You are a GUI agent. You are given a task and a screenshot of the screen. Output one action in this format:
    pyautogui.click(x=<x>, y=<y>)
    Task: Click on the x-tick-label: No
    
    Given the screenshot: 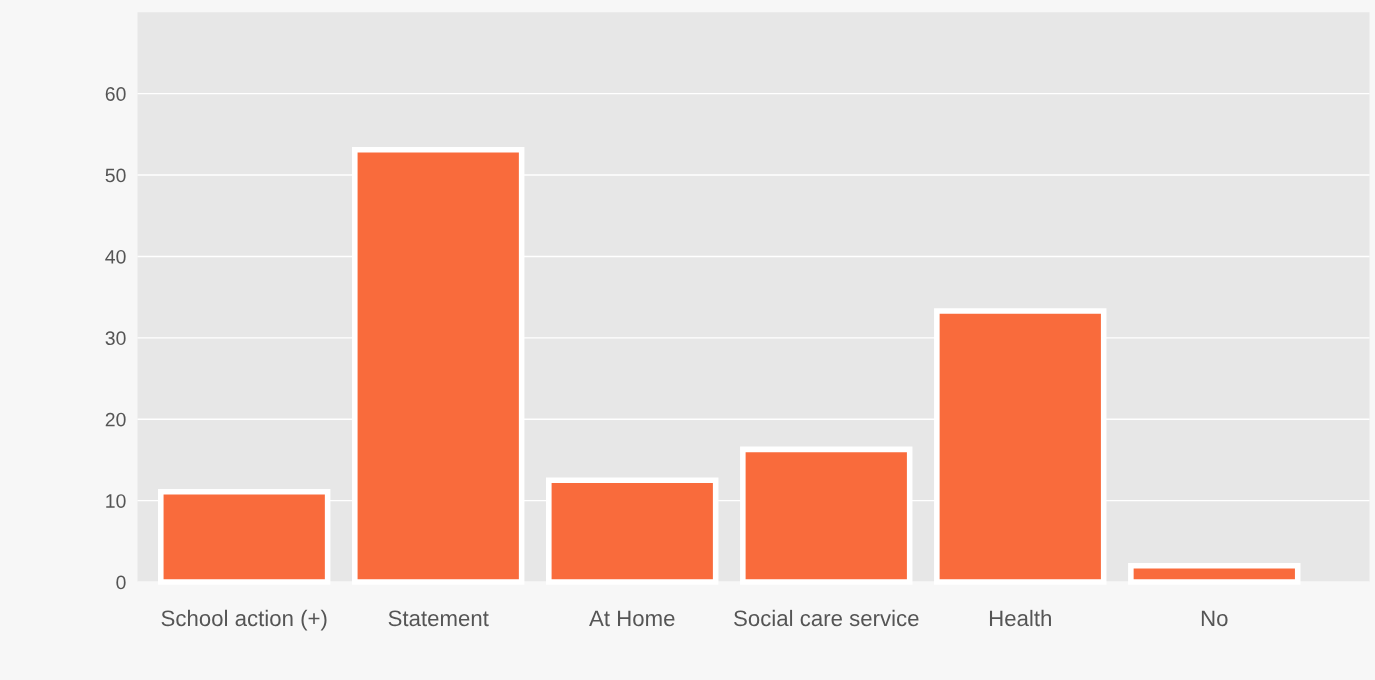 What is the action you would take?
    pyautogui.click(x=1214, y=618)
    